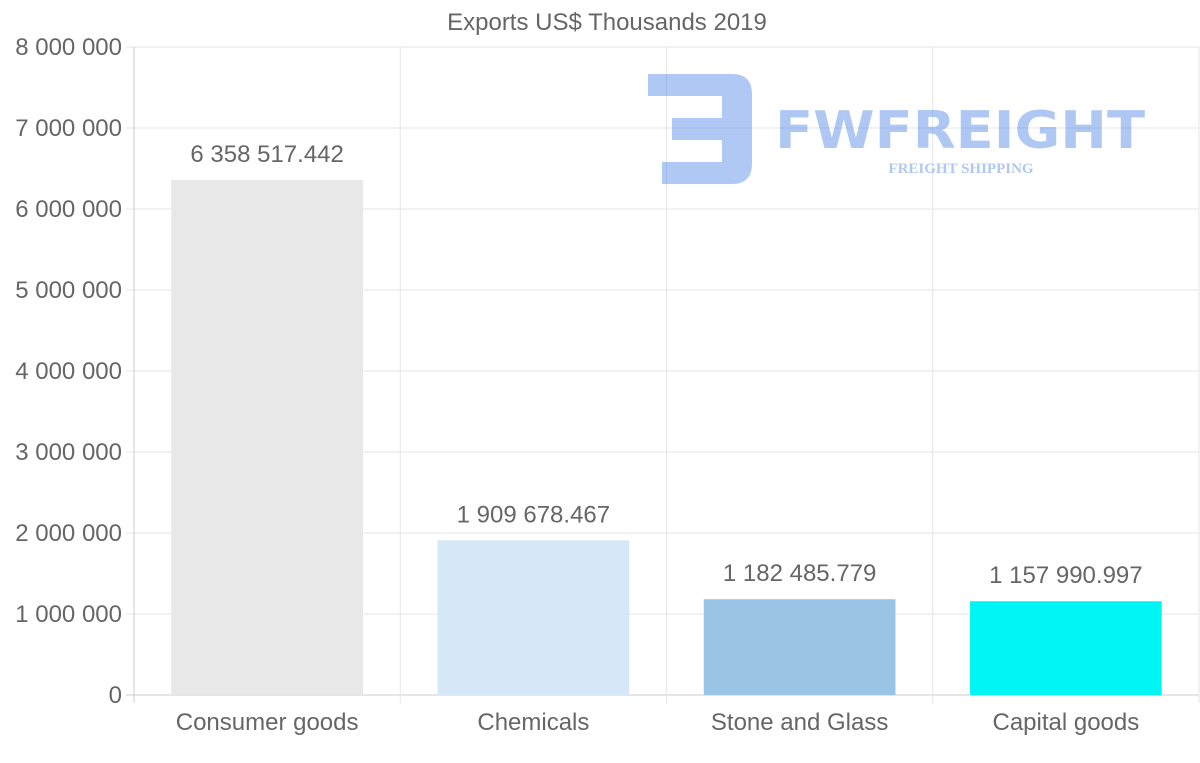 This screenshot has height=763, width=1200. What do you see at coordinates (267, 722) in the screenshot?
I see `x-tick-label: Consumer goods` at bounding box center [267, 722].